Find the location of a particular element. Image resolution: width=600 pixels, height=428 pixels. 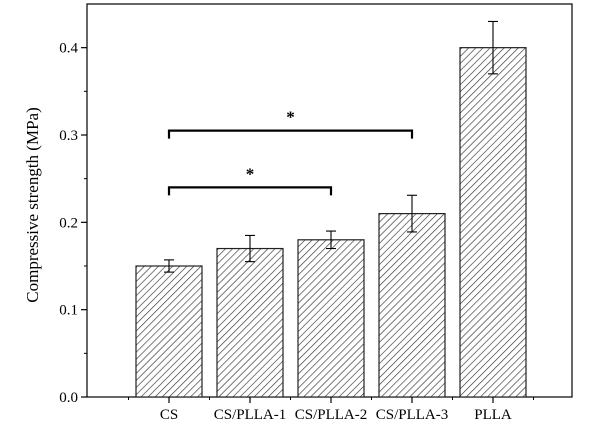

y-tick-label: 0.1 is located at coordinates (68, 311).